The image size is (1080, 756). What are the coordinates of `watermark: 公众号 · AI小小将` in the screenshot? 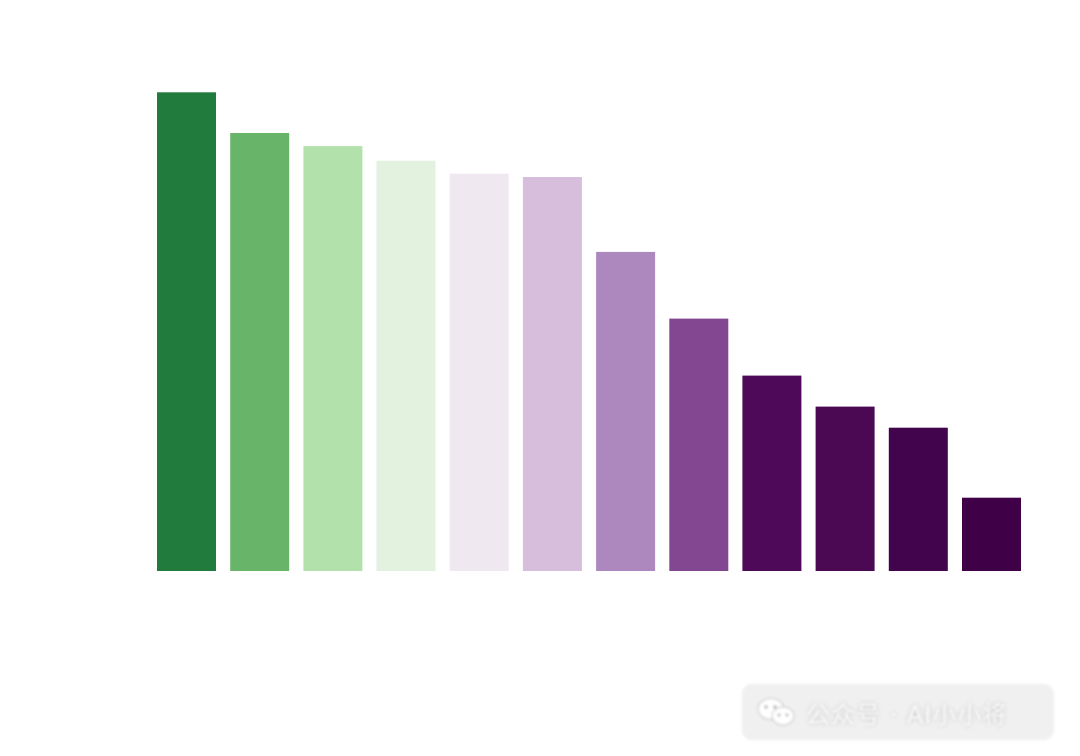 It's located at (898, 712).